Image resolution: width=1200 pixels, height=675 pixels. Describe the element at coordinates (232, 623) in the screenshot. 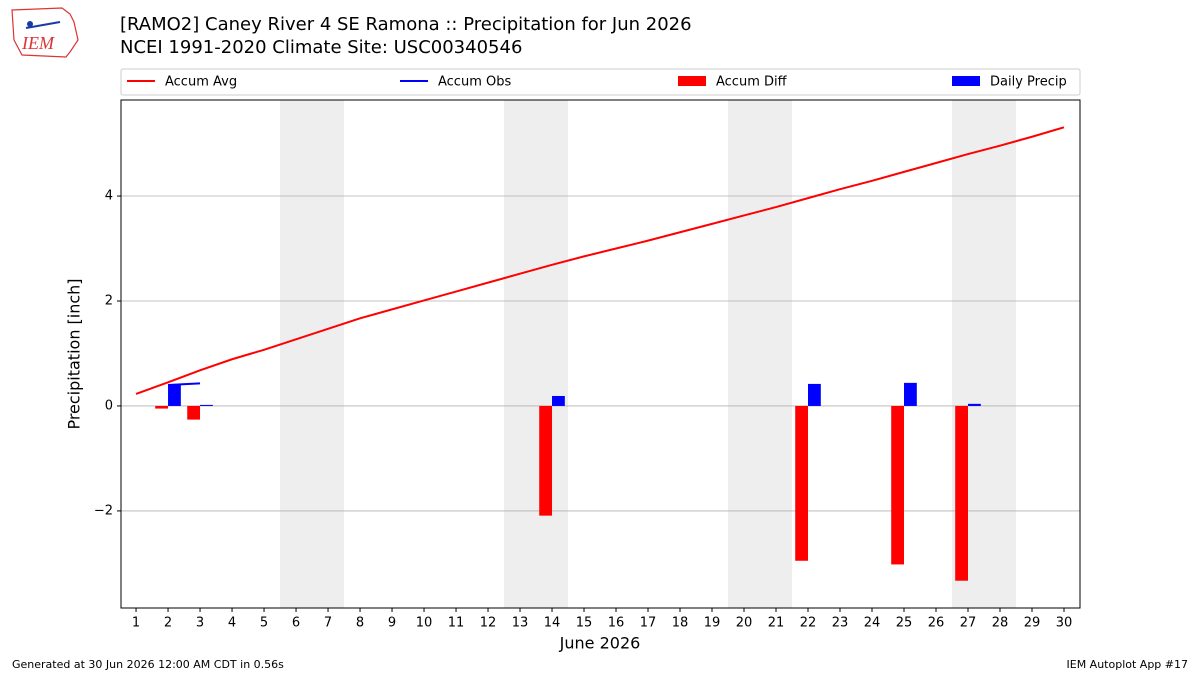

I see `x-tick-label: 4` at that location.